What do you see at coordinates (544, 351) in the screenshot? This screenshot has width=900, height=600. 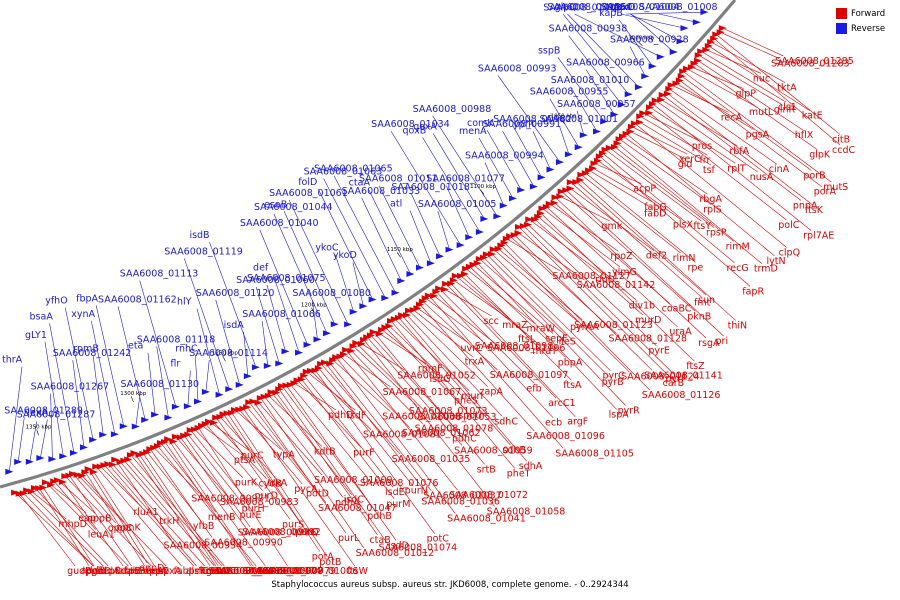 I see `forward-gene-label: mraY` at bounding box center [544, 351].